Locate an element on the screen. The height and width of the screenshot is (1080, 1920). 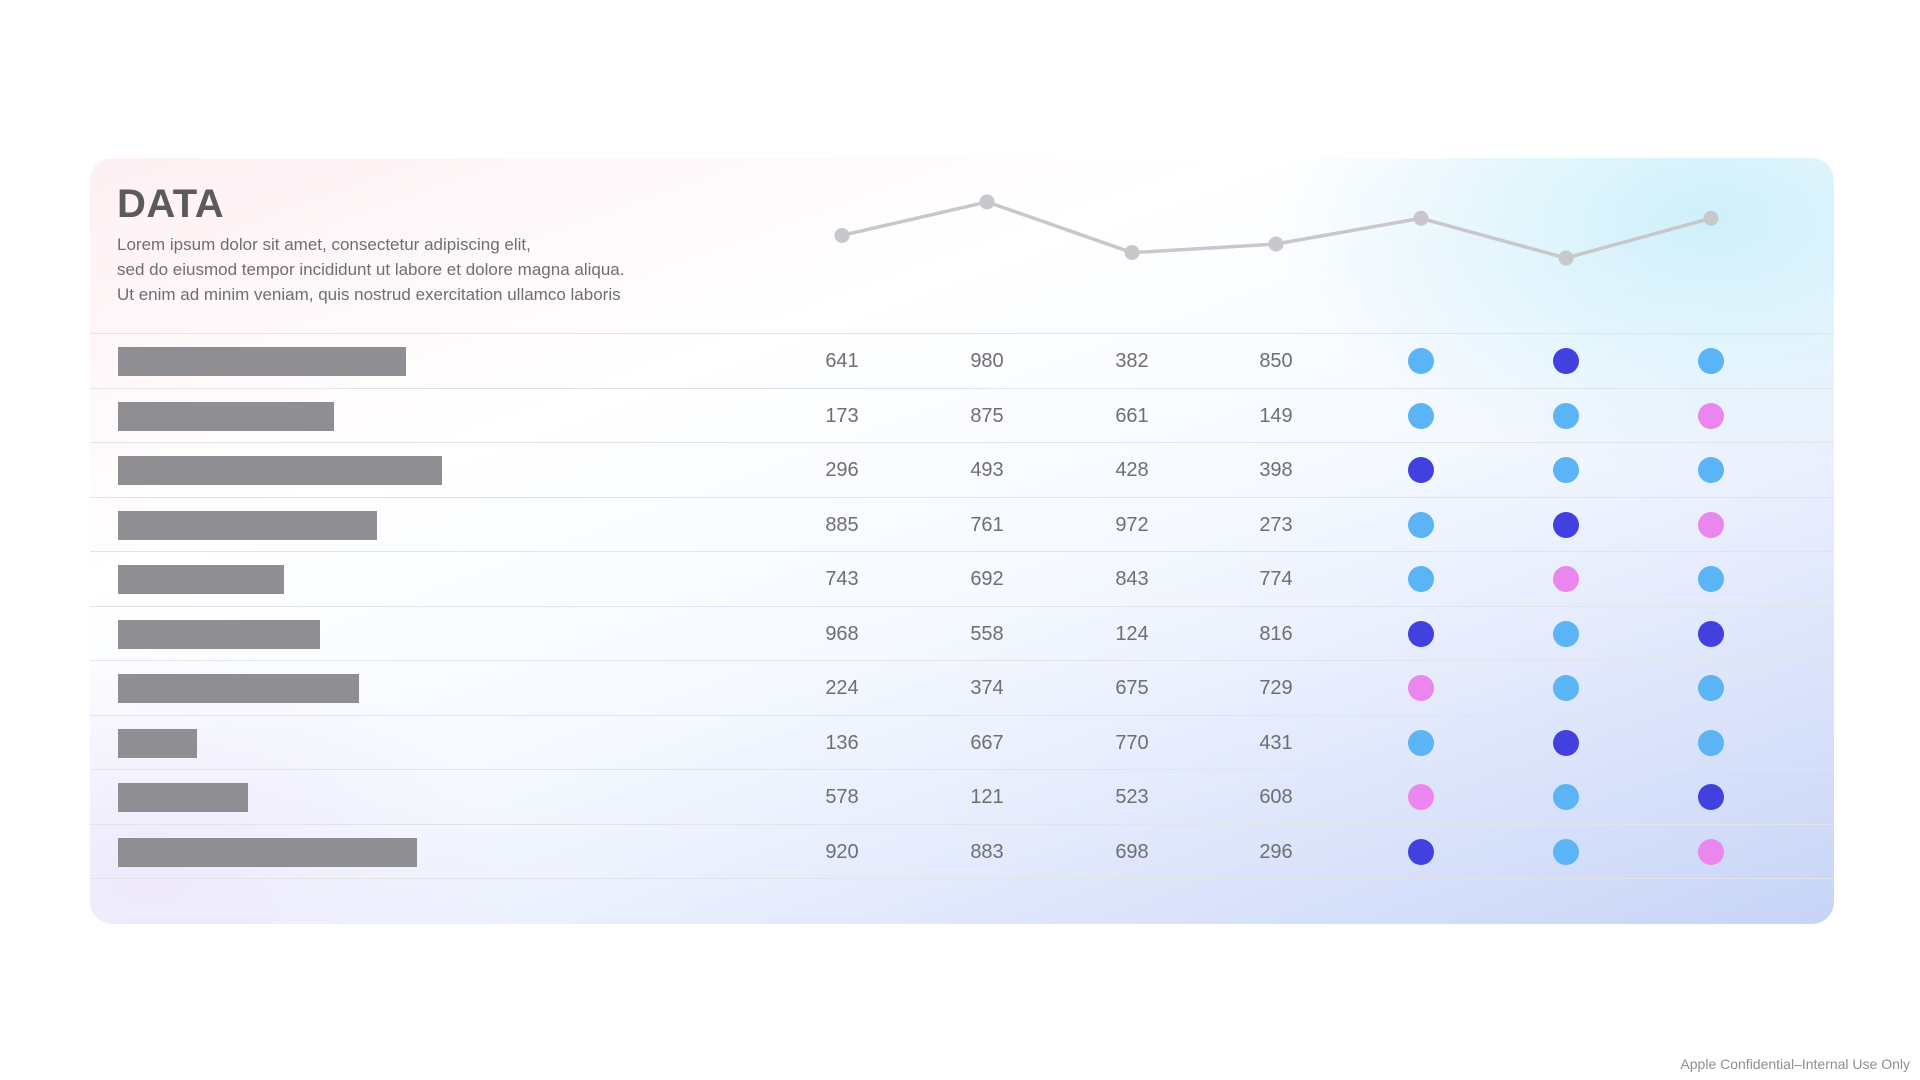
table-row: 173 875 661 149 is located at coordinates (962, 414).